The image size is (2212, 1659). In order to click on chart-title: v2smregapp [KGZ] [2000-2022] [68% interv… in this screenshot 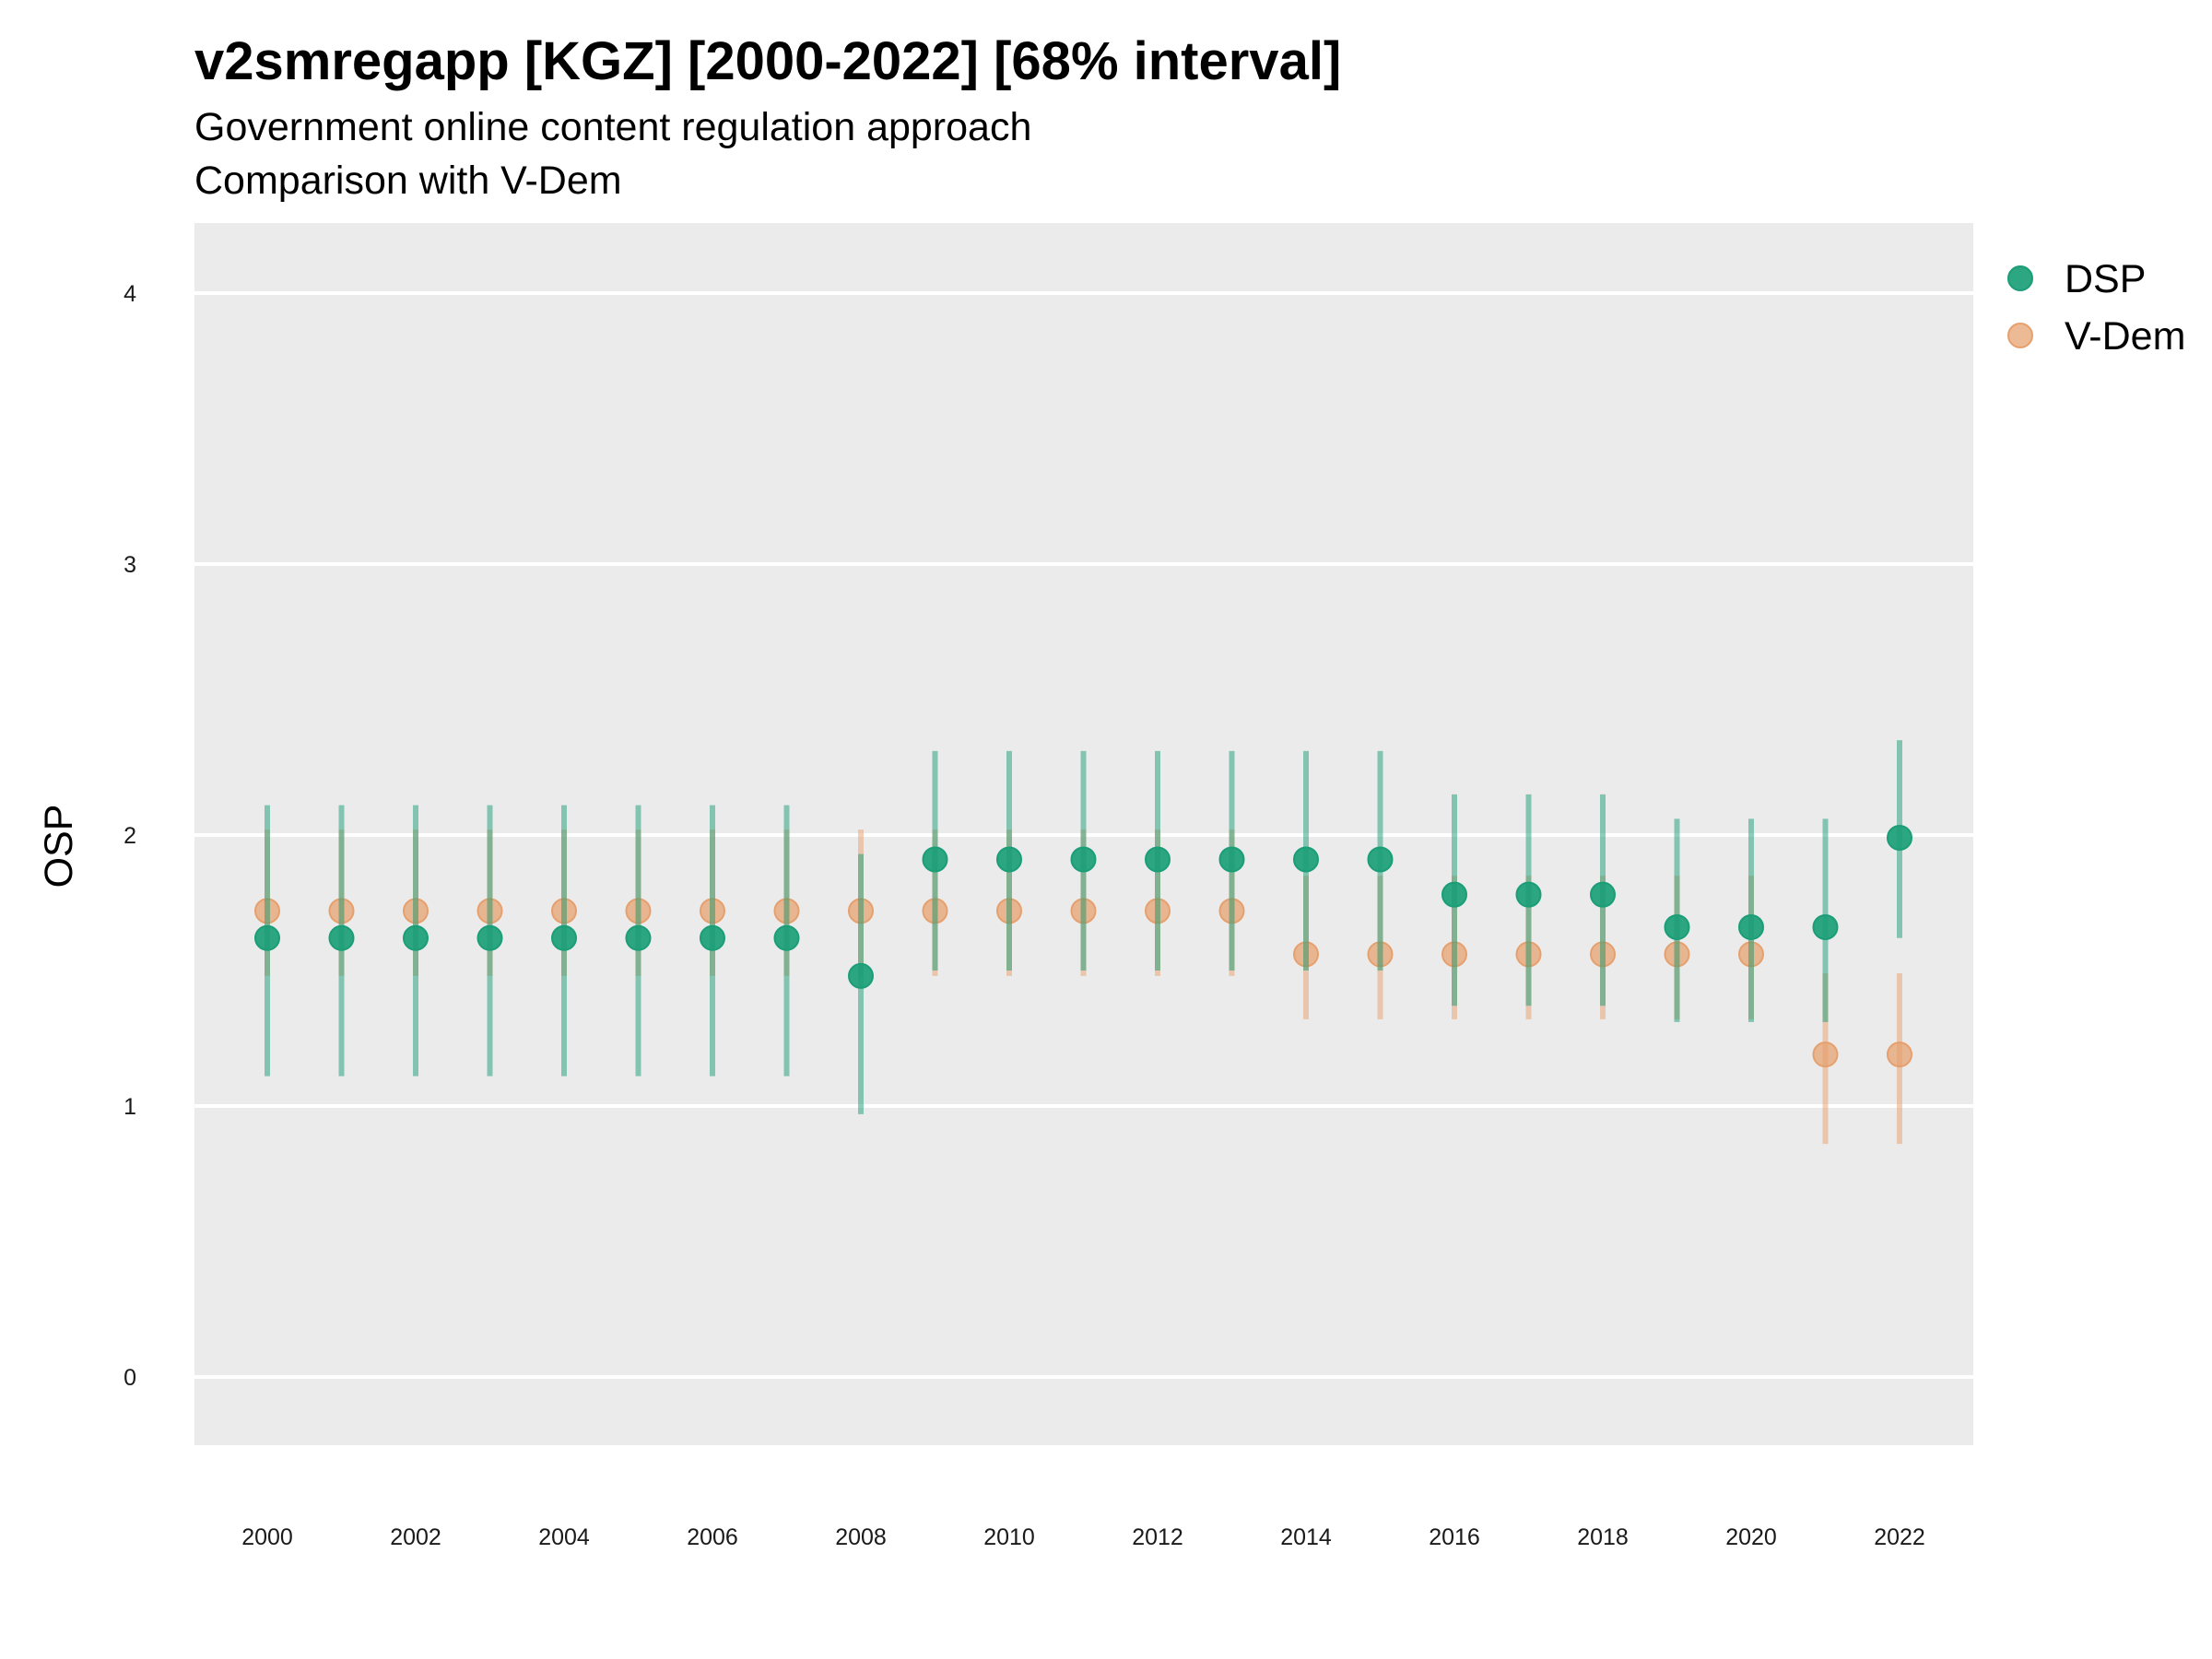, I will do `click(768, 61)`.